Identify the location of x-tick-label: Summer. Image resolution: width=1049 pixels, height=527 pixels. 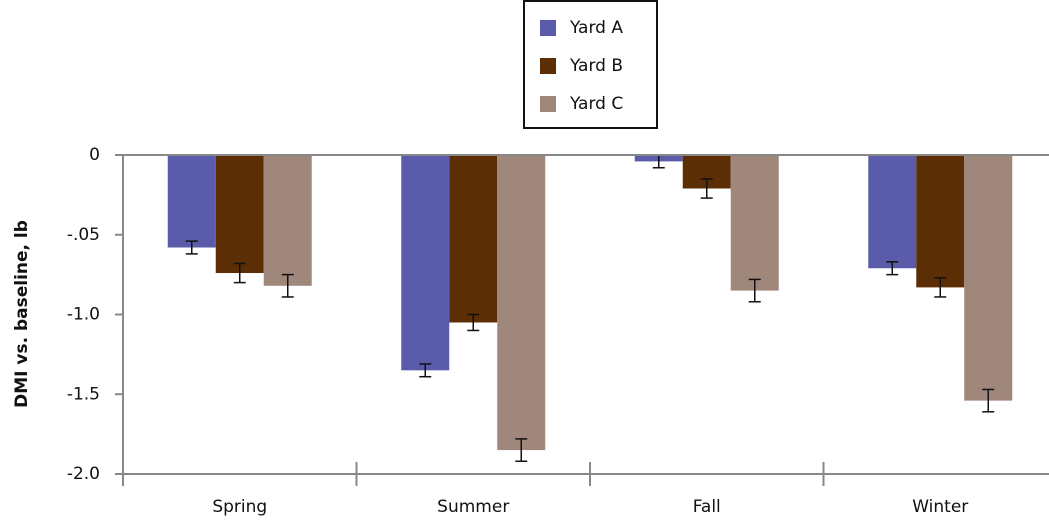
(473, 507).